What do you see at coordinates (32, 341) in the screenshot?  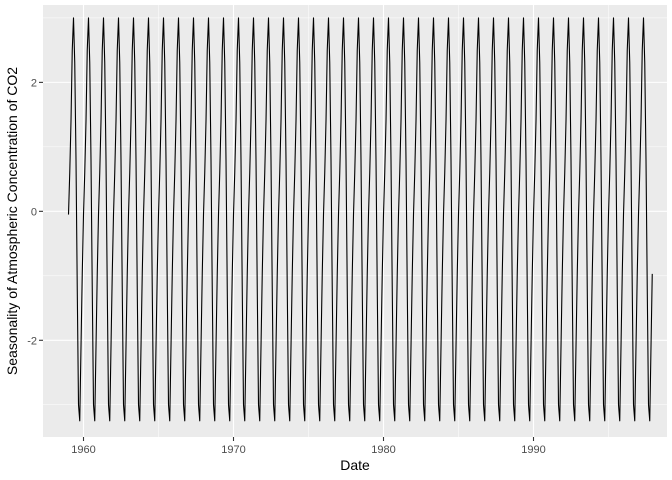 I see `y-tick-label: -2` at bounding box center [32, 341].